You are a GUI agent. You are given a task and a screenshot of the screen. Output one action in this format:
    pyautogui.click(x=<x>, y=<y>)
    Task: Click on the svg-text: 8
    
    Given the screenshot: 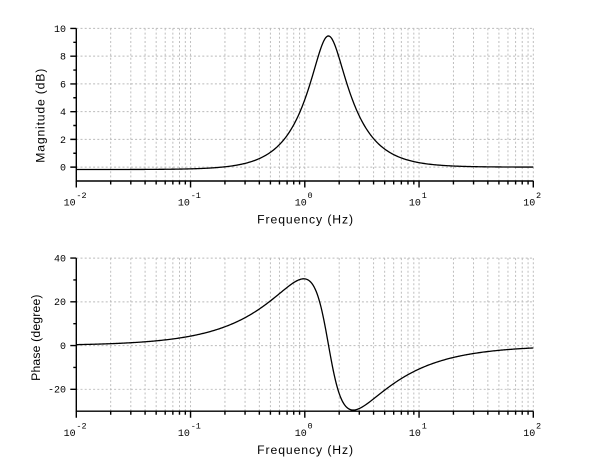 What is the action you would take?
    pyautogui.click(x=63, y=58)
    